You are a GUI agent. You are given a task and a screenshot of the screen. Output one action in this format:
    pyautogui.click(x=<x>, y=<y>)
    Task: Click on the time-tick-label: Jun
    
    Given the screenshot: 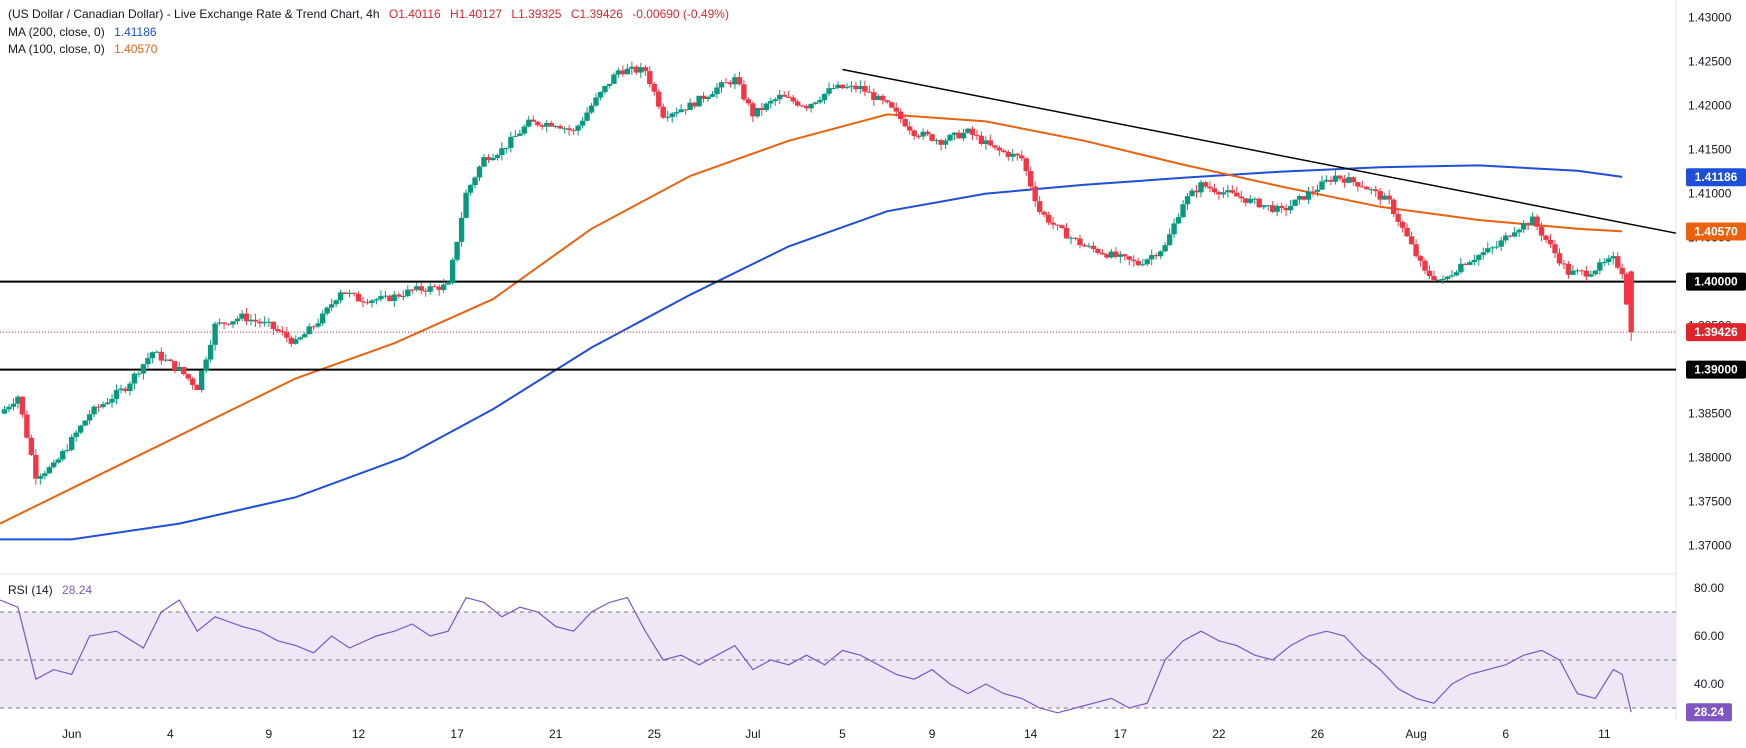 What is the action you would take?
    pyautogui.click(x=71, y=734)
    